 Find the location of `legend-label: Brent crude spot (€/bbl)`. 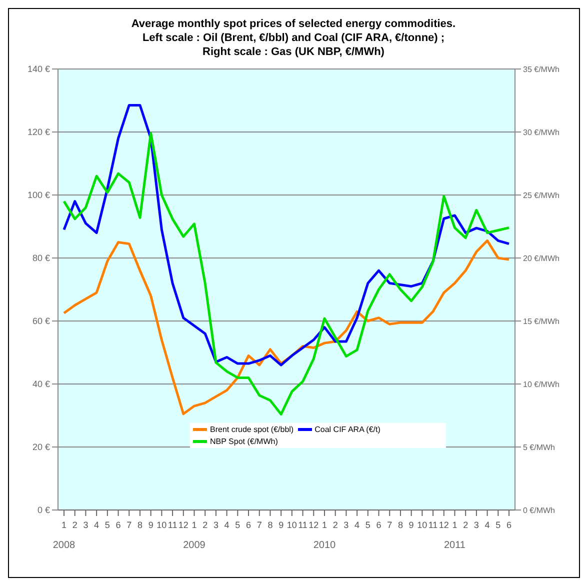

legend-label: Brent crude spot (€/bbl) is located at coordinates (251, 429).